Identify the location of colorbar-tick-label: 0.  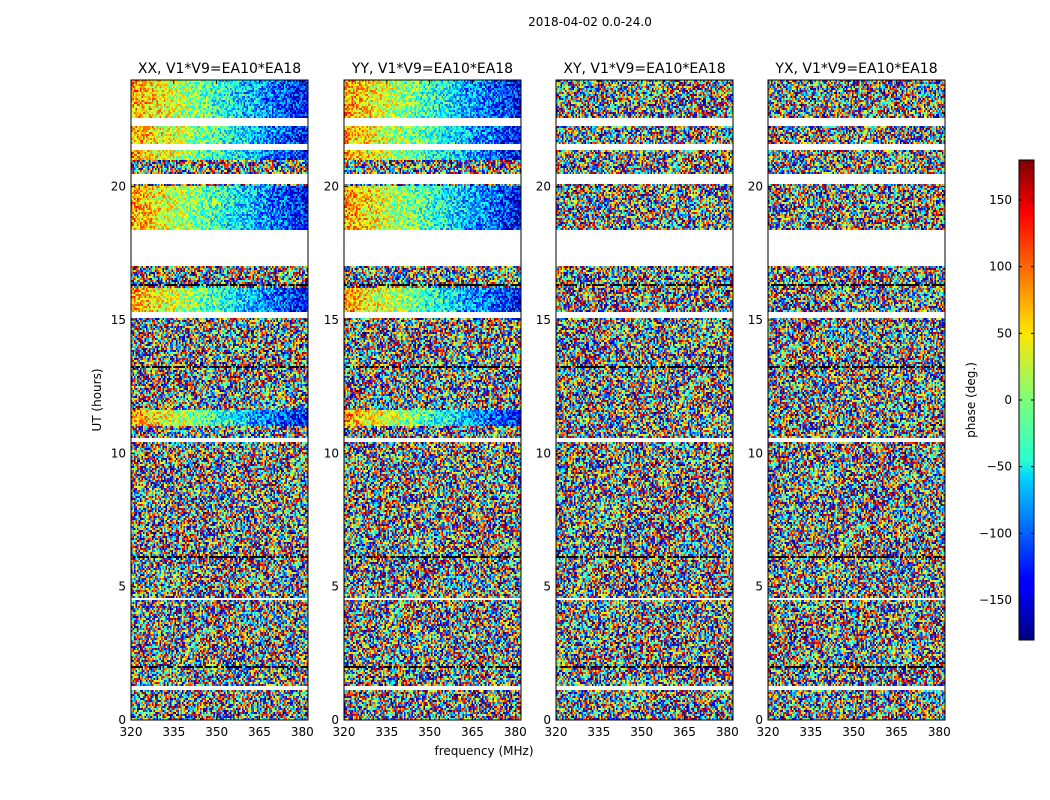
(1008, 400).